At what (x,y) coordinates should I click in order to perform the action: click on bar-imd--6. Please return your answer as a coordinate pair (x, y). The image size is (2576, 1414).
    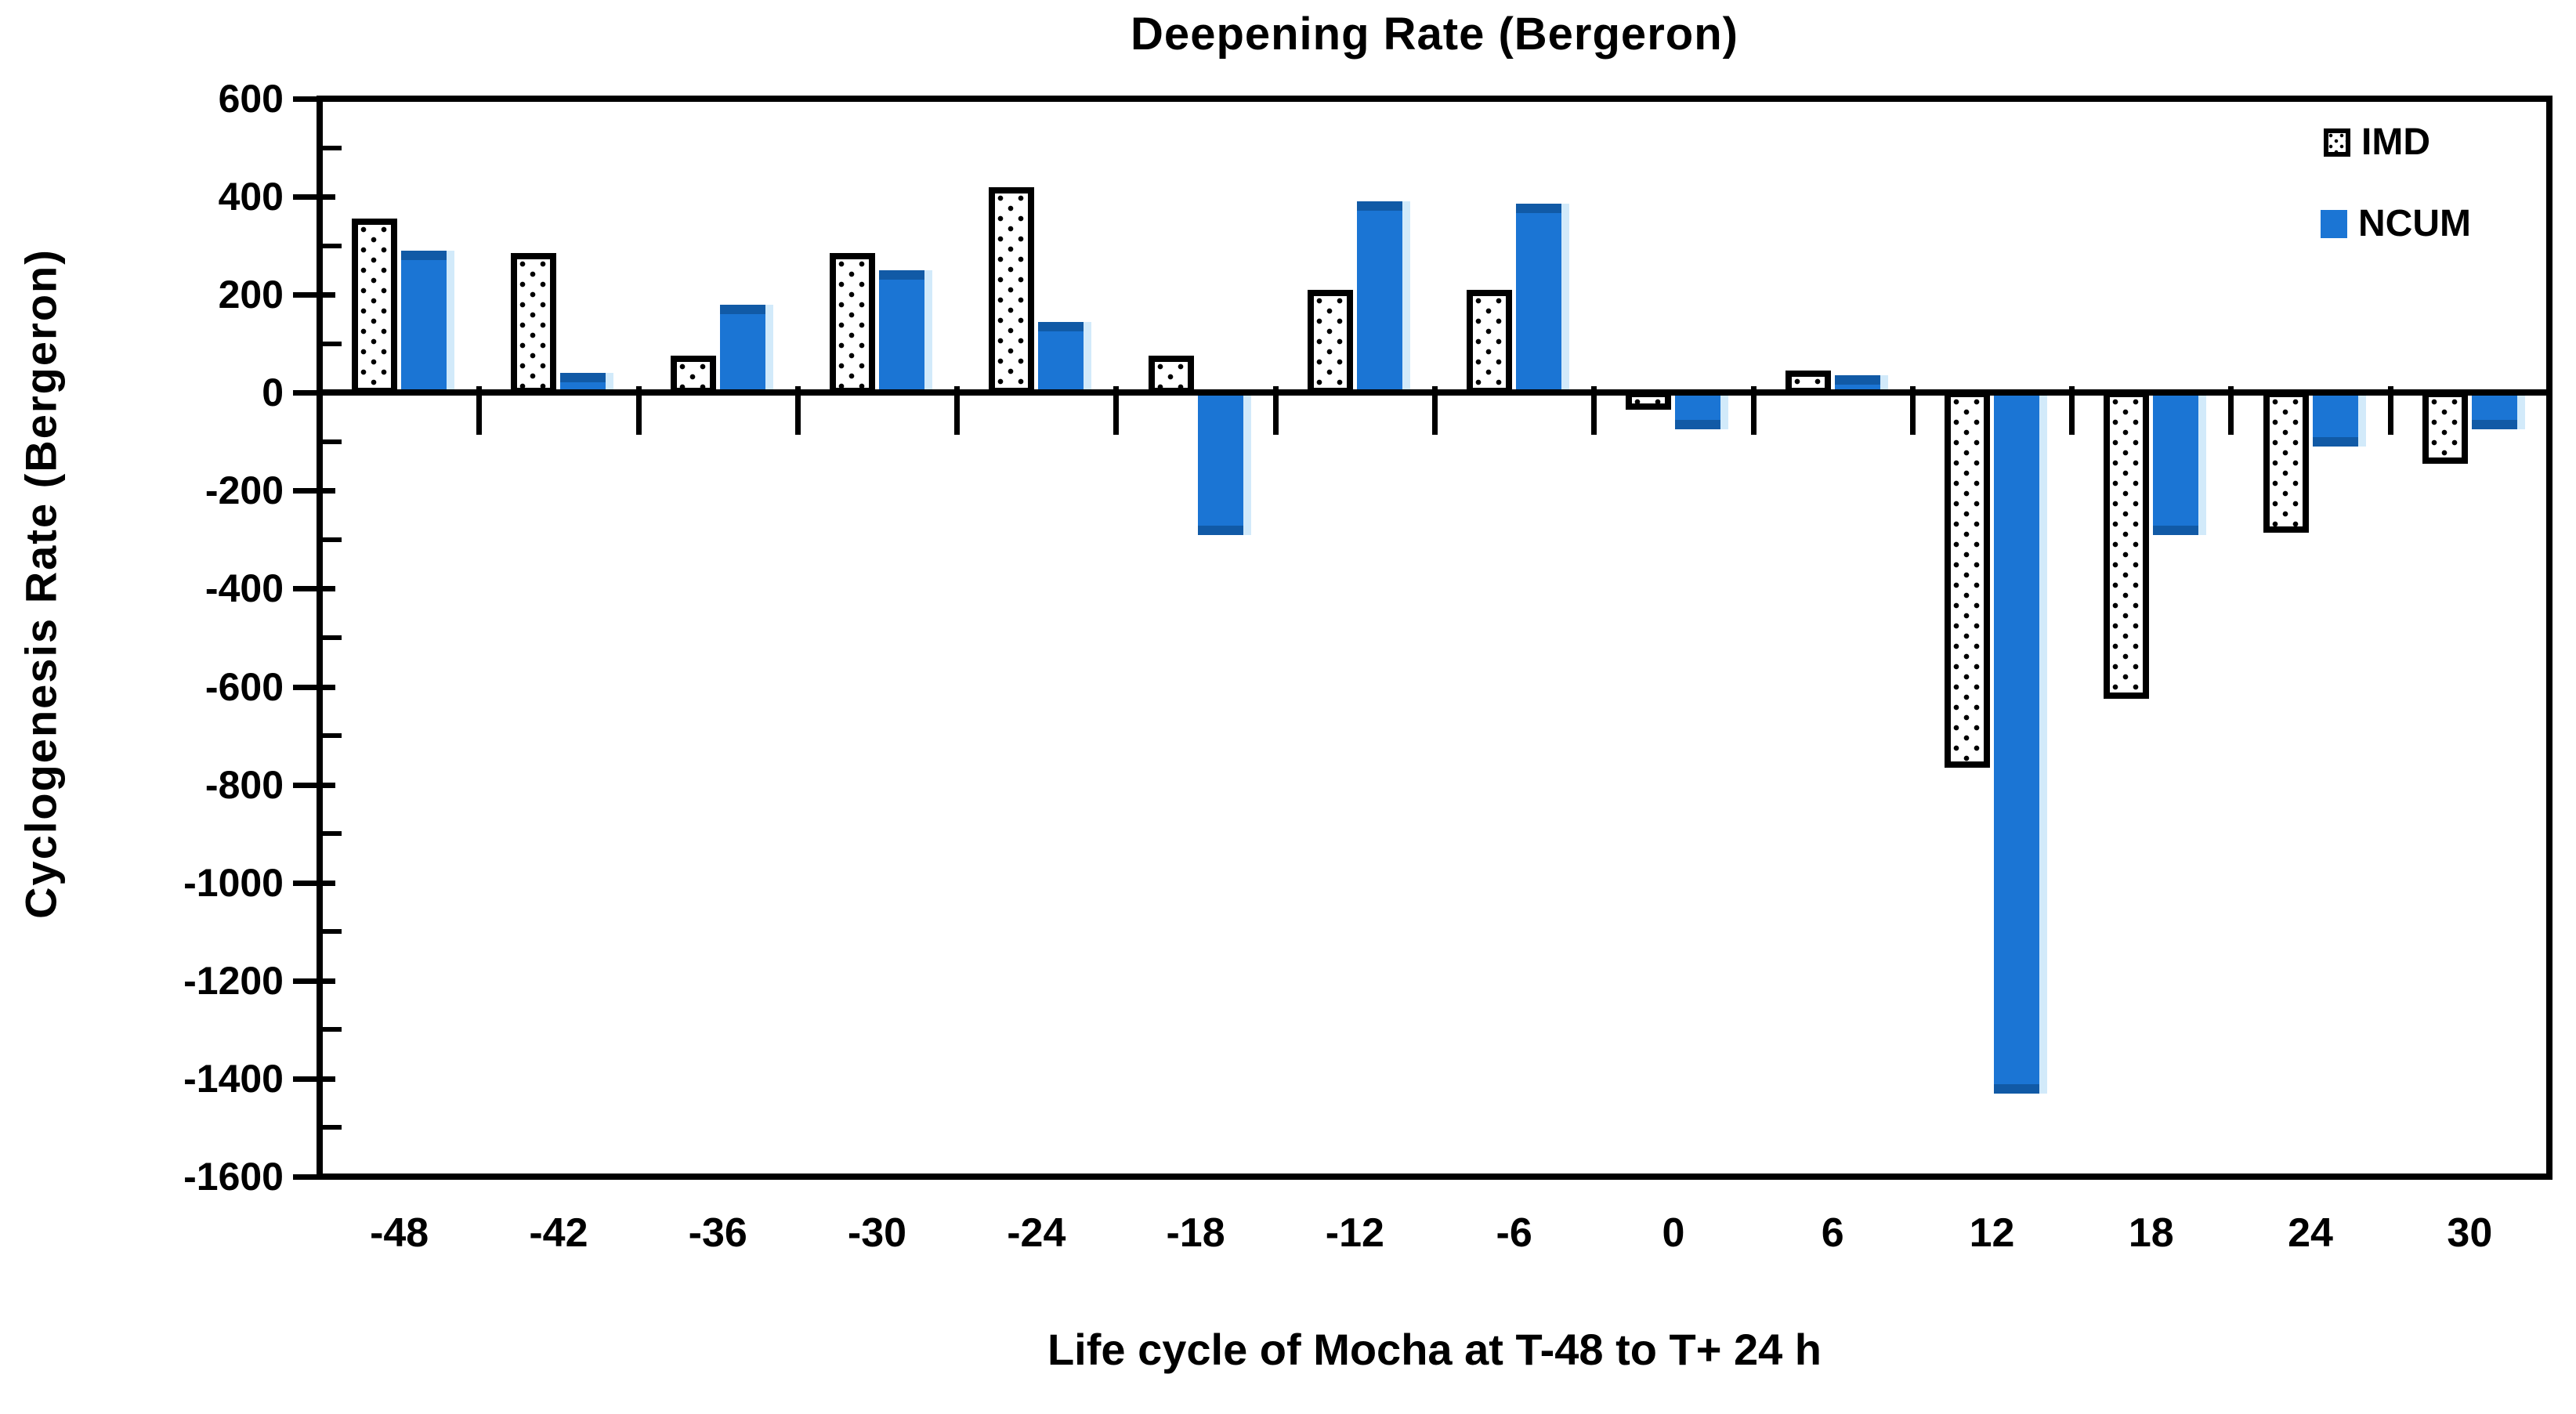
    Looking at the image, I should click on (1490, 342).